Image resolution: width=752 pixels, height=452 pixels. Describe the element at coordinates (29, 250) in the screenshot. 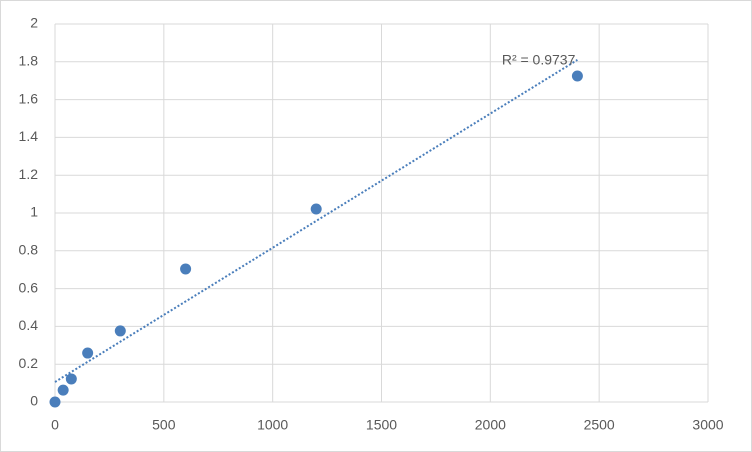

I see `y-tick-label: 0.8` at that location.